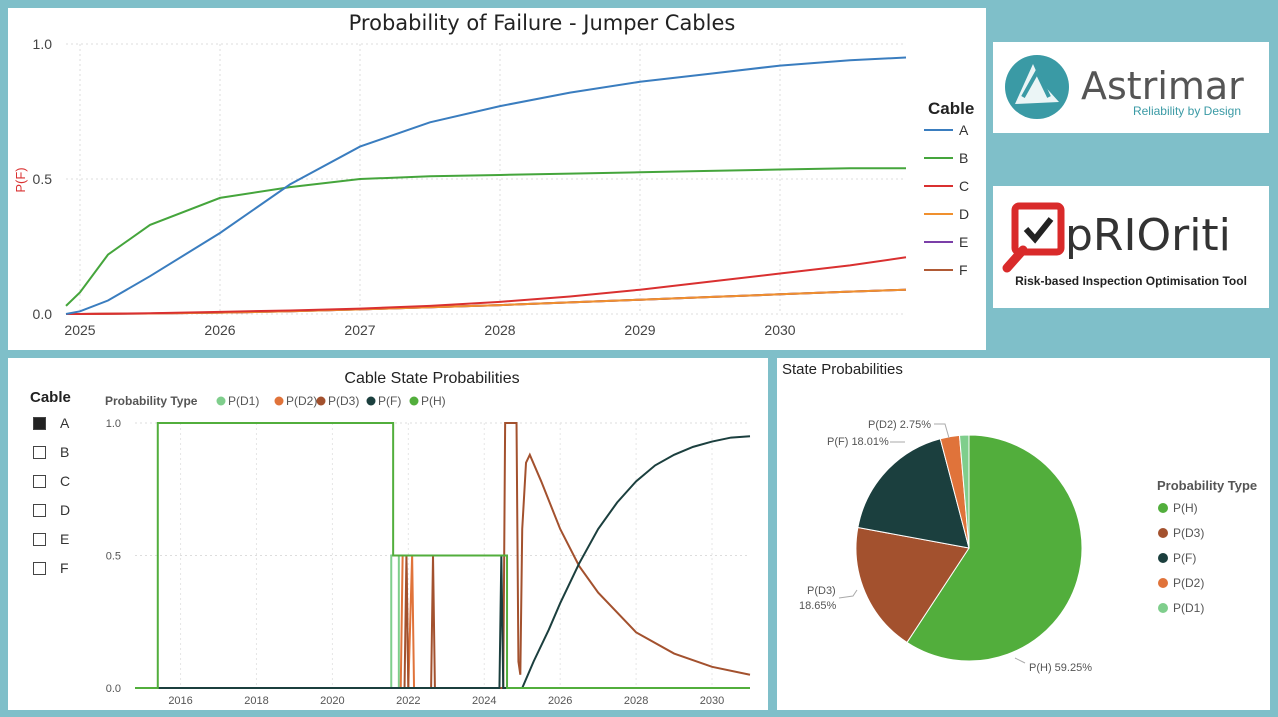 This screenshot has width=1278, height=717. I want to click on pie-label-d3-value: 18.65%, so click(818, 606).